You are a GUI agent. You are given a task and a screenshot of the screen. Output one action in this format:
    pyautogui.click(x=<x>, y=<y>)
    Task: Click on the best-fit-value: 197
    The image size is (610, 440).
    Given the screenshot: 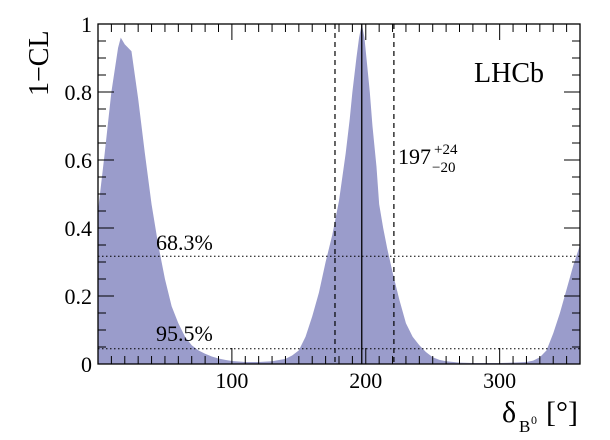 What is the action you would take?
    pyautogui.click(x=414, y=156)
    